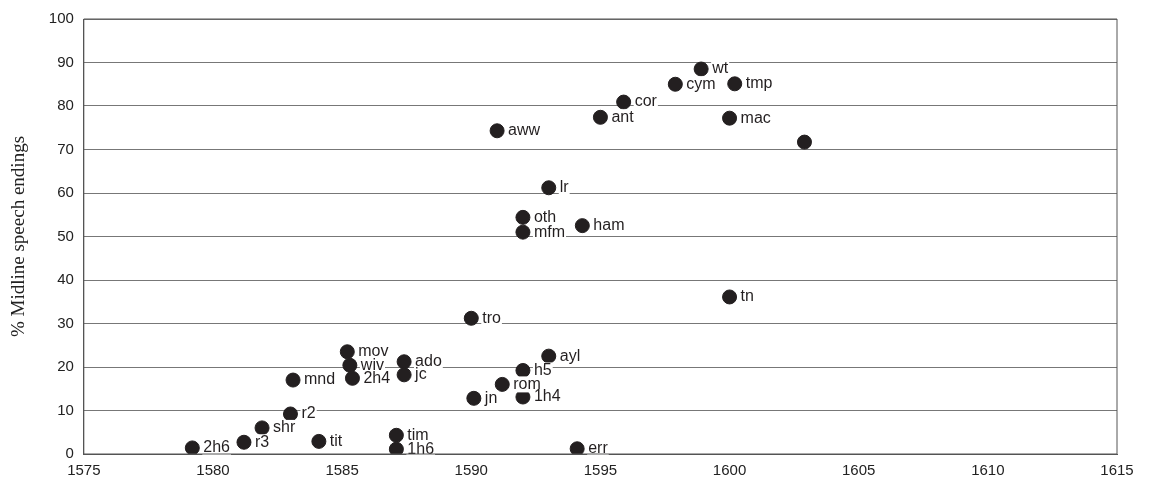 This screenshot has width=1151, height=492. What do you see at coordinates (65, 366) in the screenshot?
I see `y-tick-label: 20` at bounding box center [65, 366].